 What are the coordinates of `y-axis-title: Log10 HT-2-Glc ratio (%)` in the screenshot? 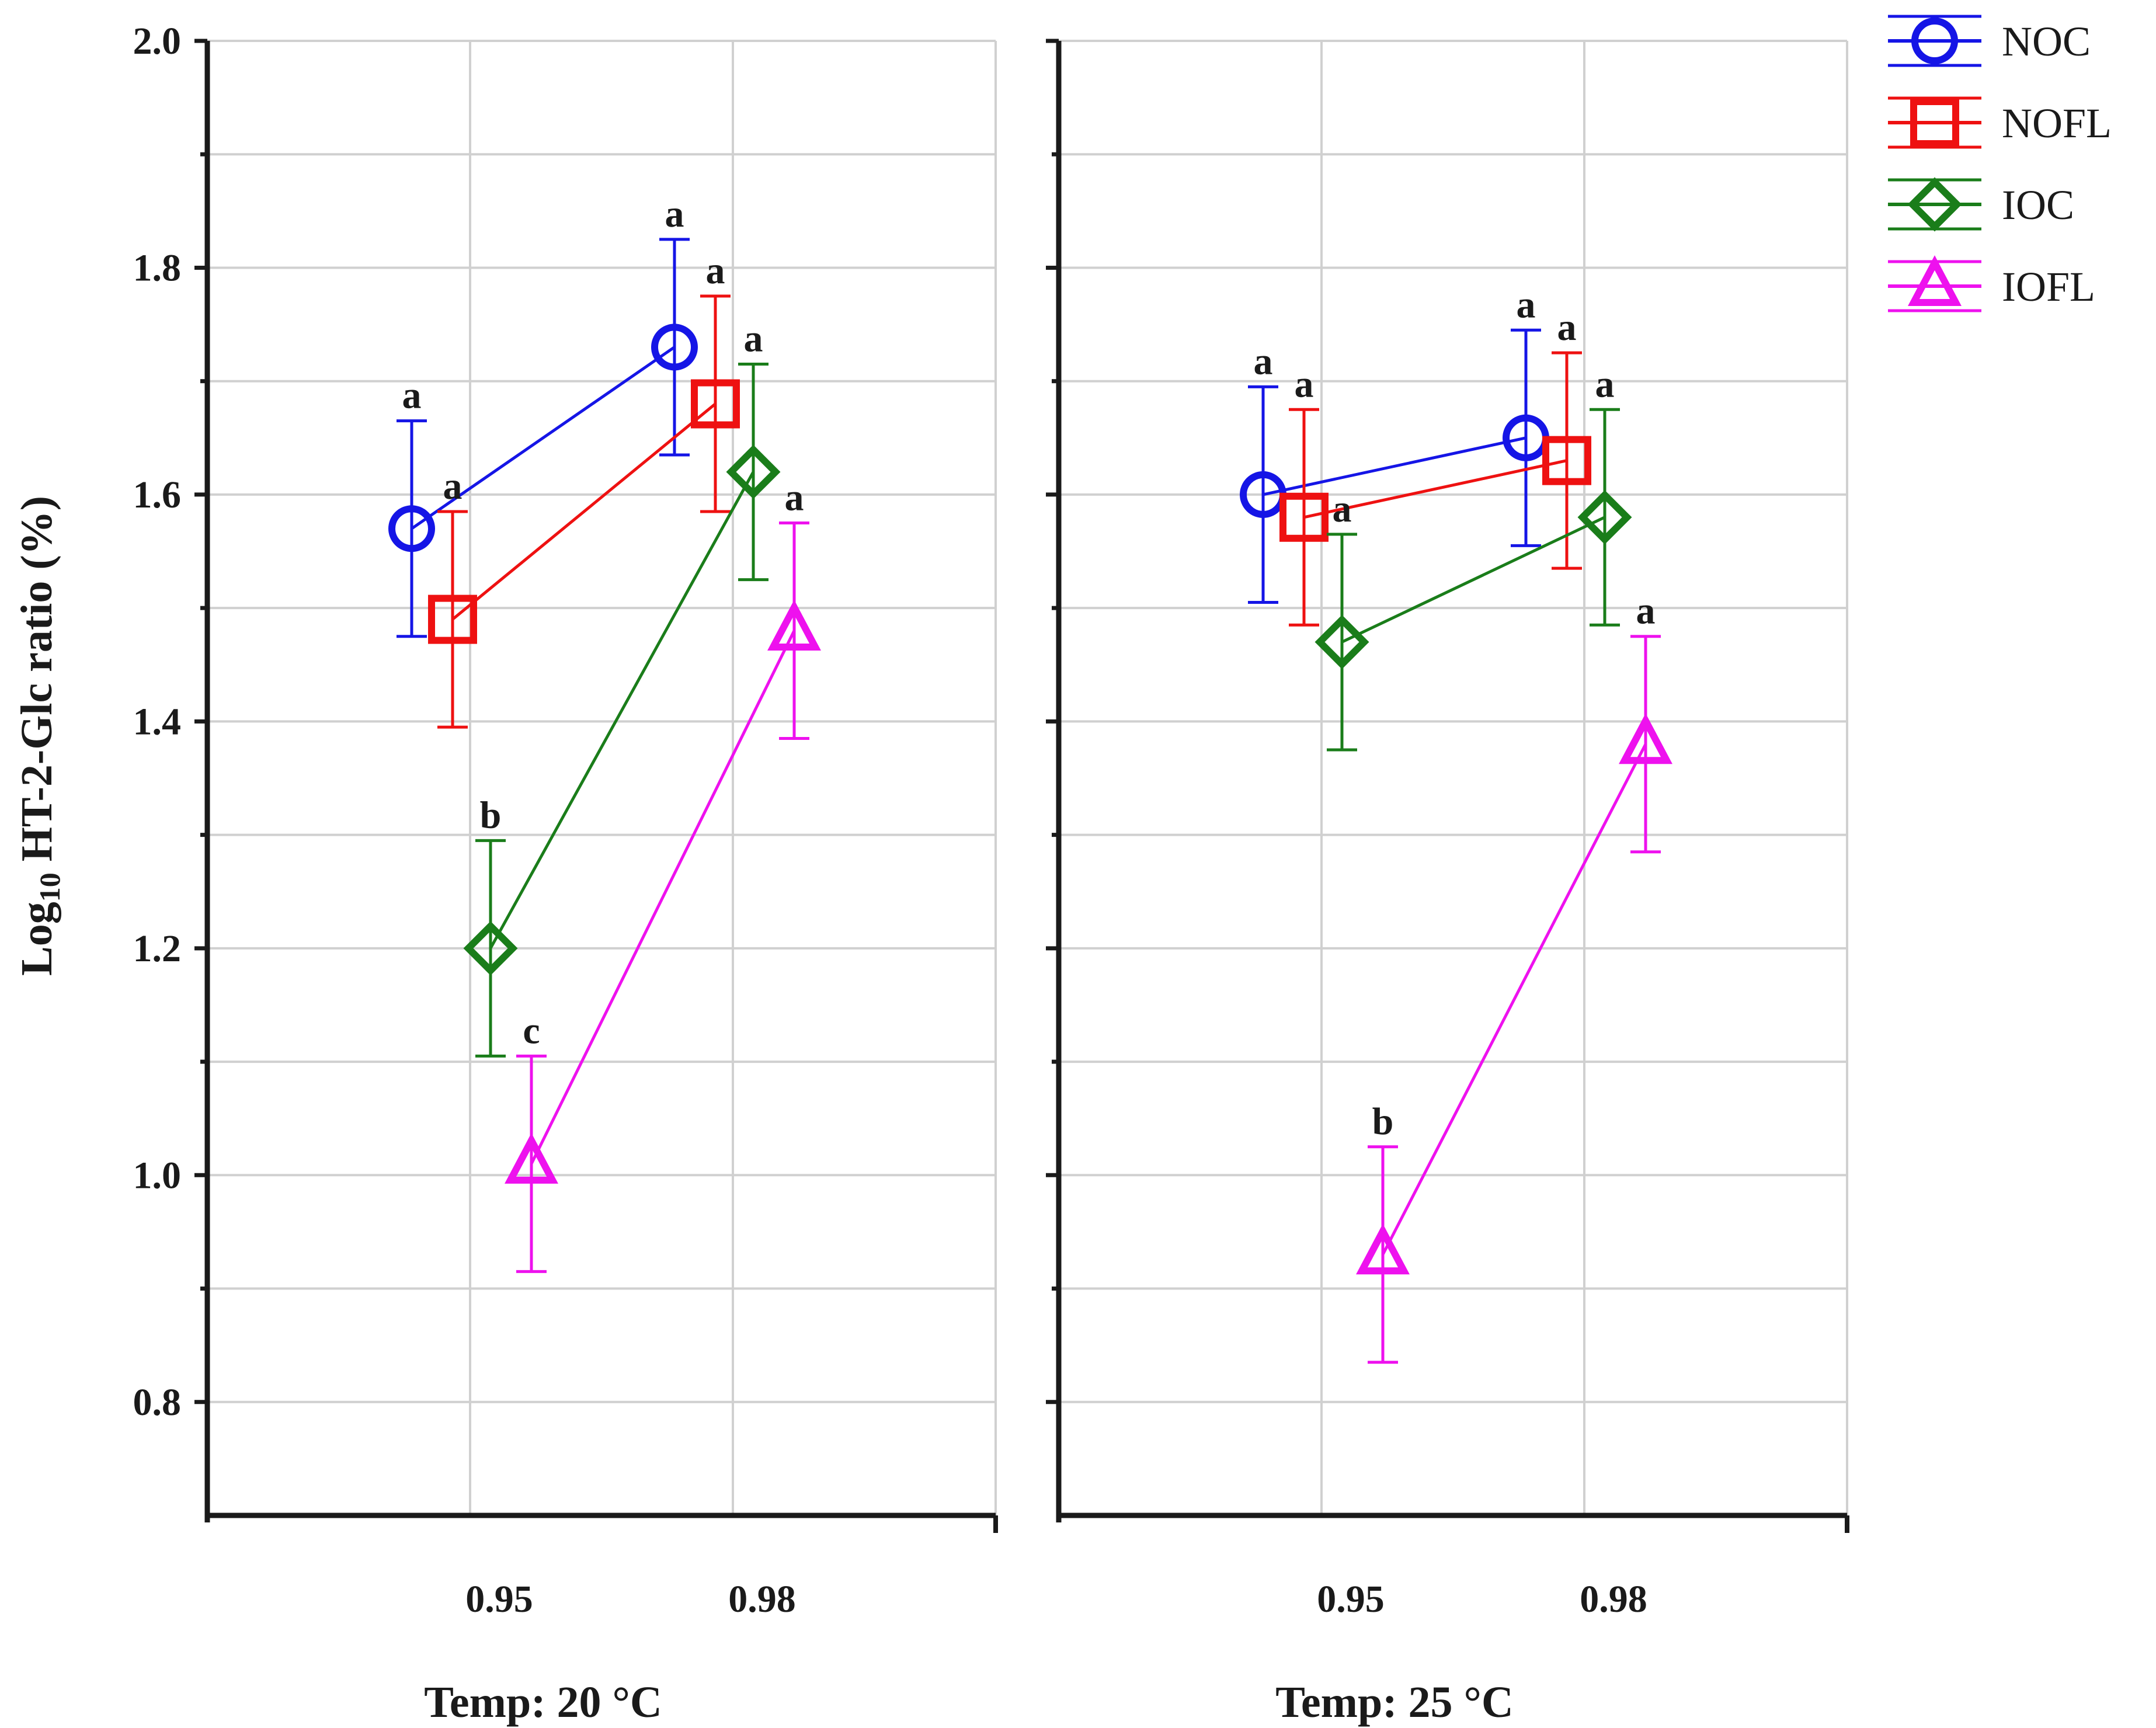 It's located at (39, 736).